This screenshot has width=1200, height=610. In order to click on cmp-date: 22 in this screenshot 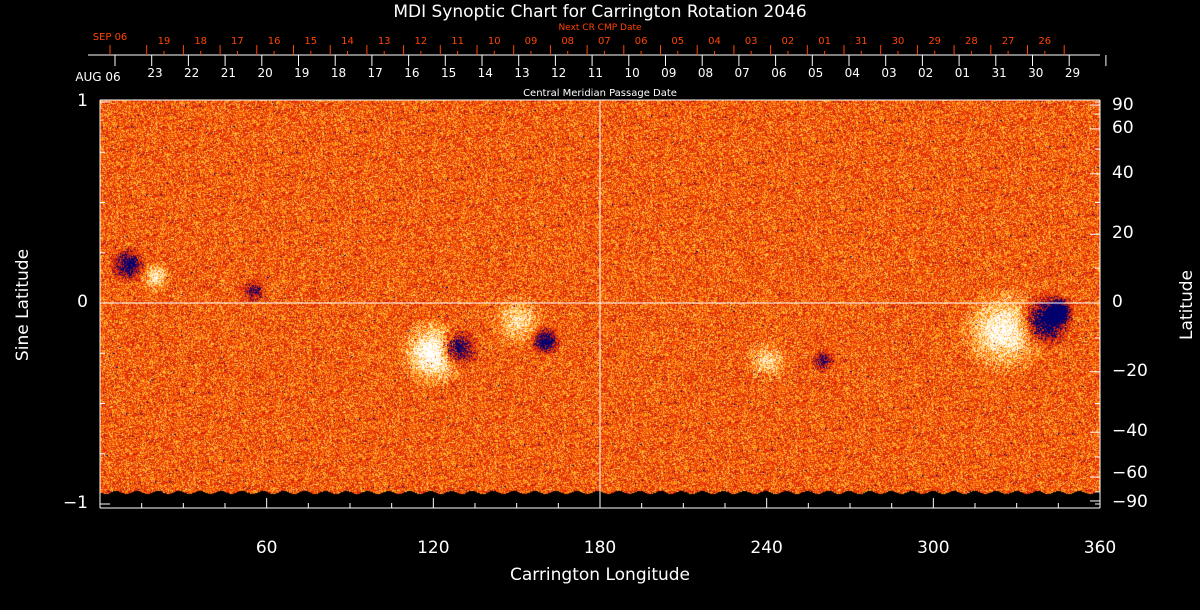, I will do `click(192, 73)`.